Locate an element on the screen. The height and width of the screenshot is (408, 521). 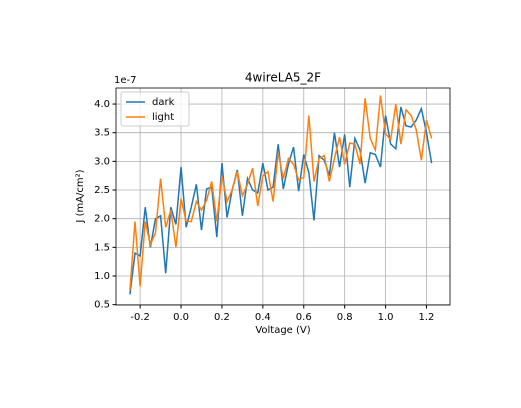
legend-label: dark is located at coordinates (163, 102).